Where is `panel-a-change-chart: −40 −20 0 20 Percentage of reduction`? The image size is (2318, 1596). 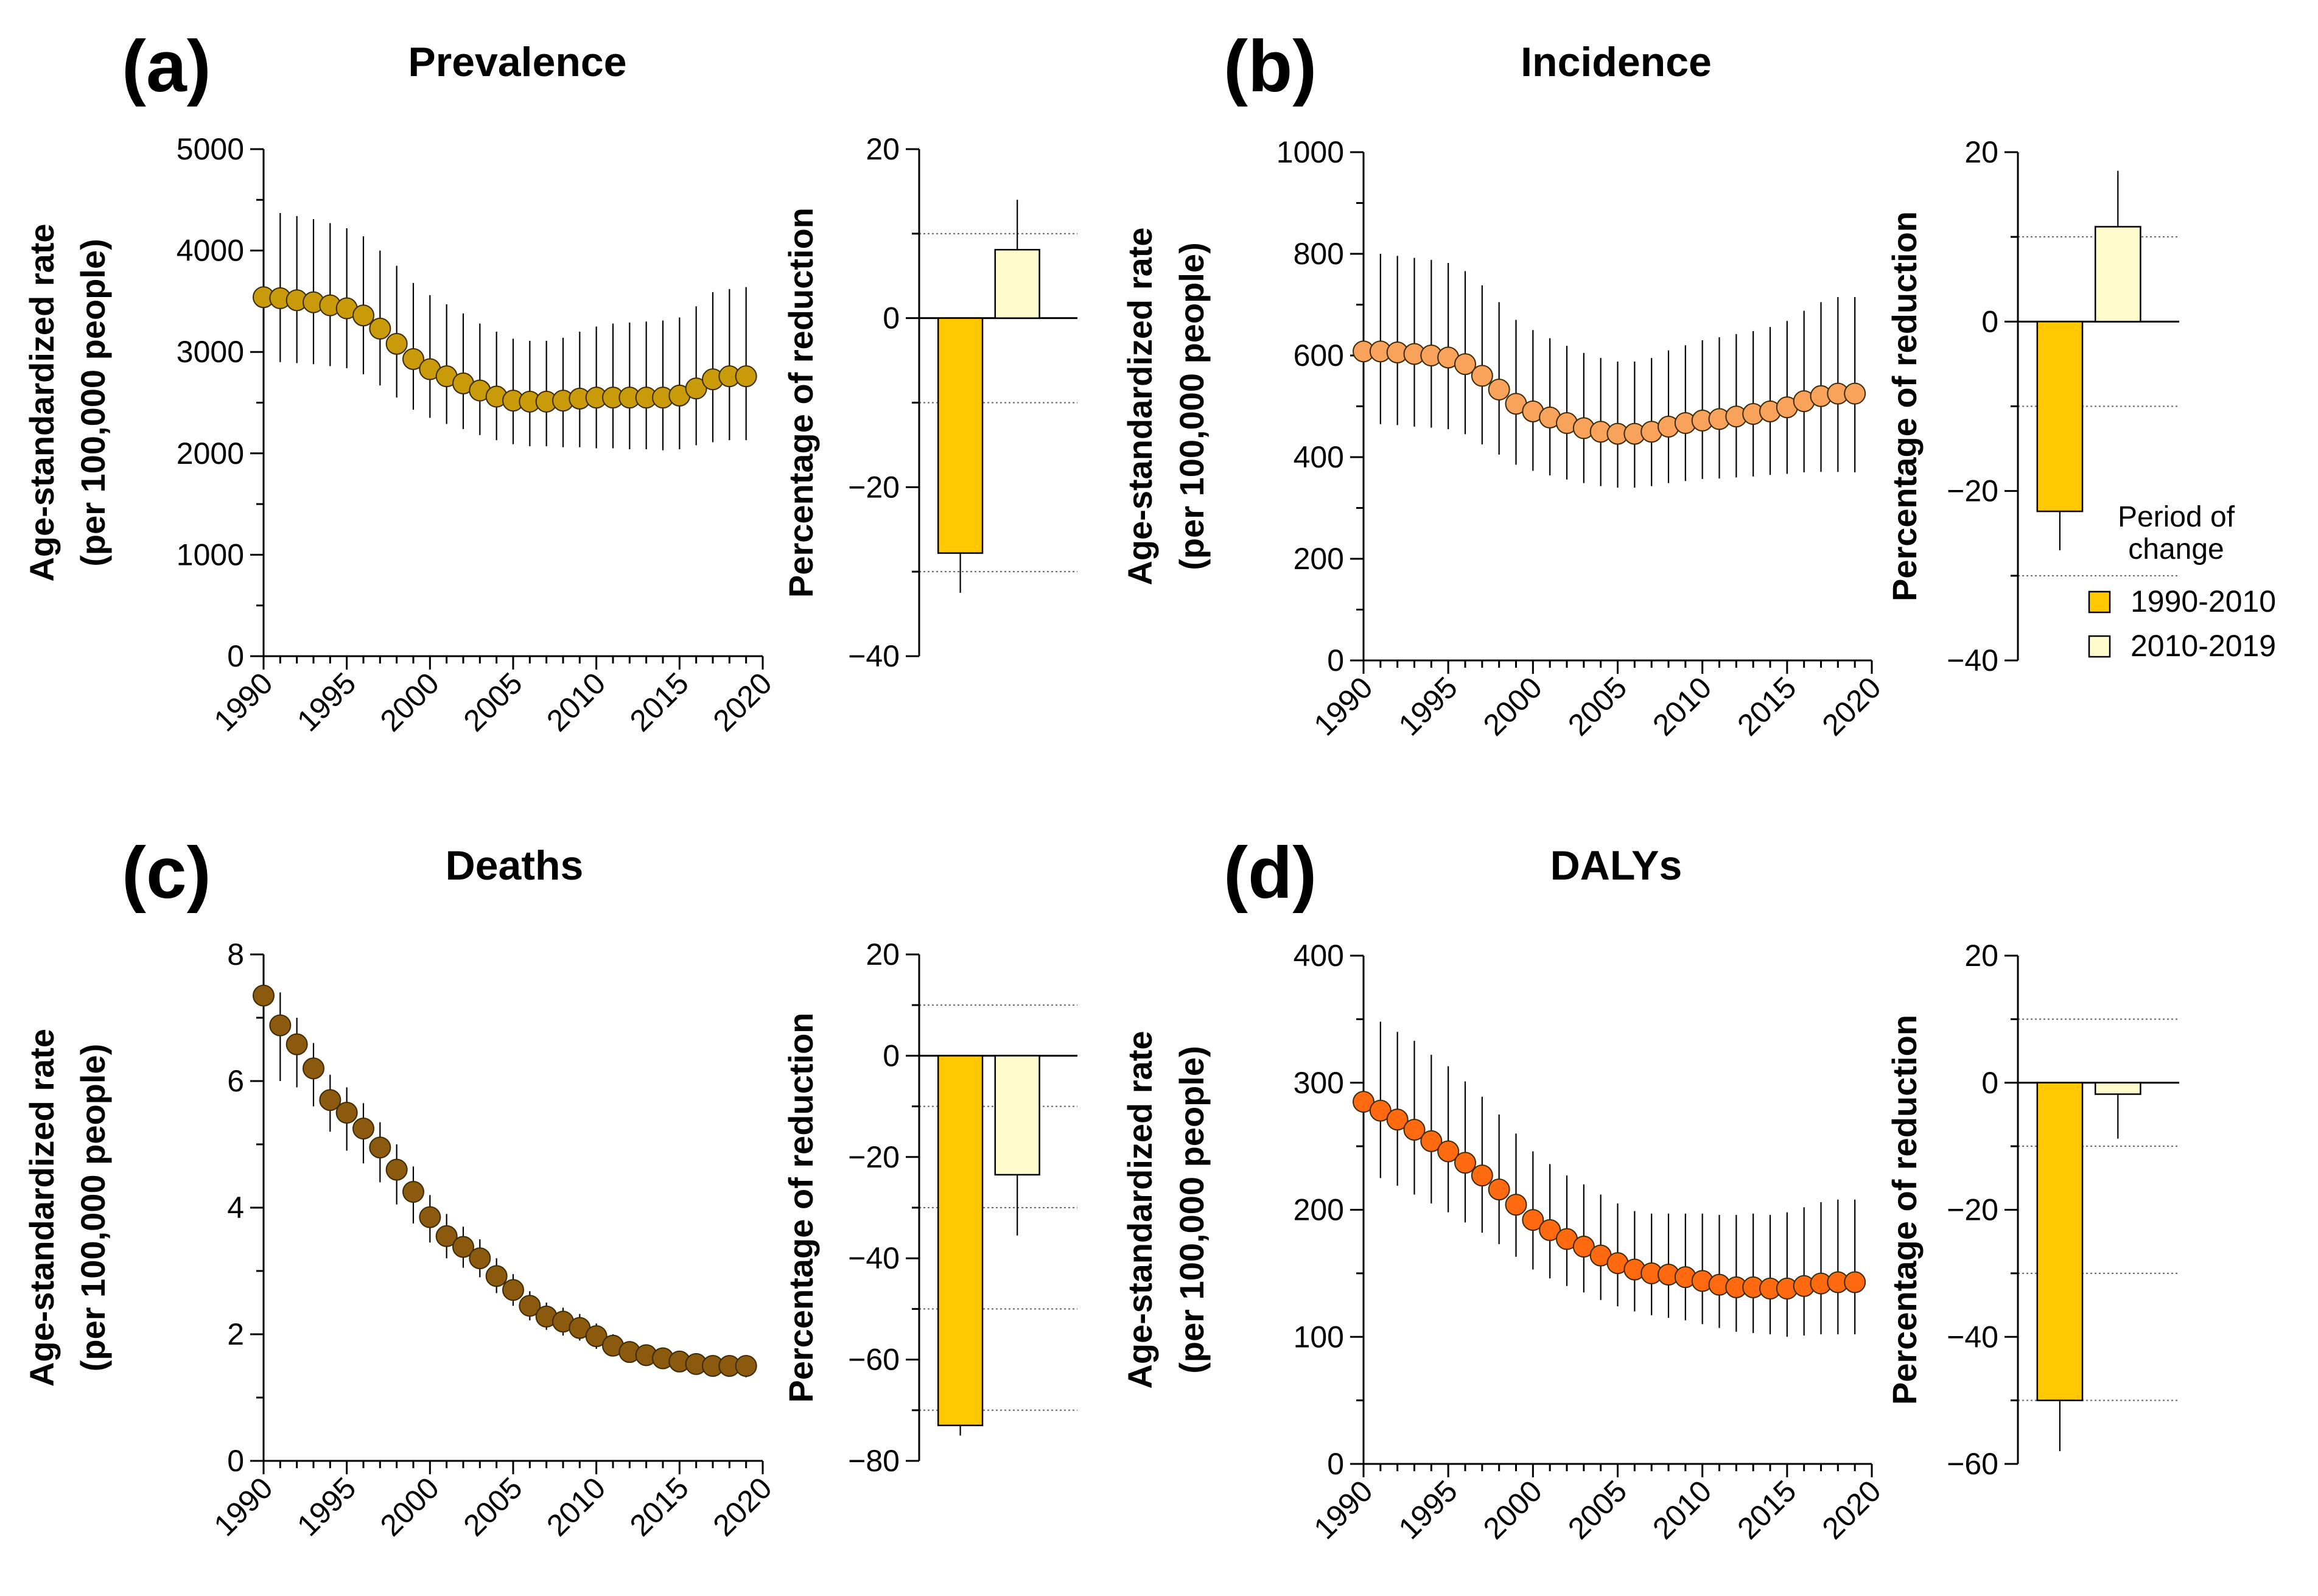 panel-a-change-chart: −40 −20 0 20 Percentage of reduction is located at coordinates (929, 402).